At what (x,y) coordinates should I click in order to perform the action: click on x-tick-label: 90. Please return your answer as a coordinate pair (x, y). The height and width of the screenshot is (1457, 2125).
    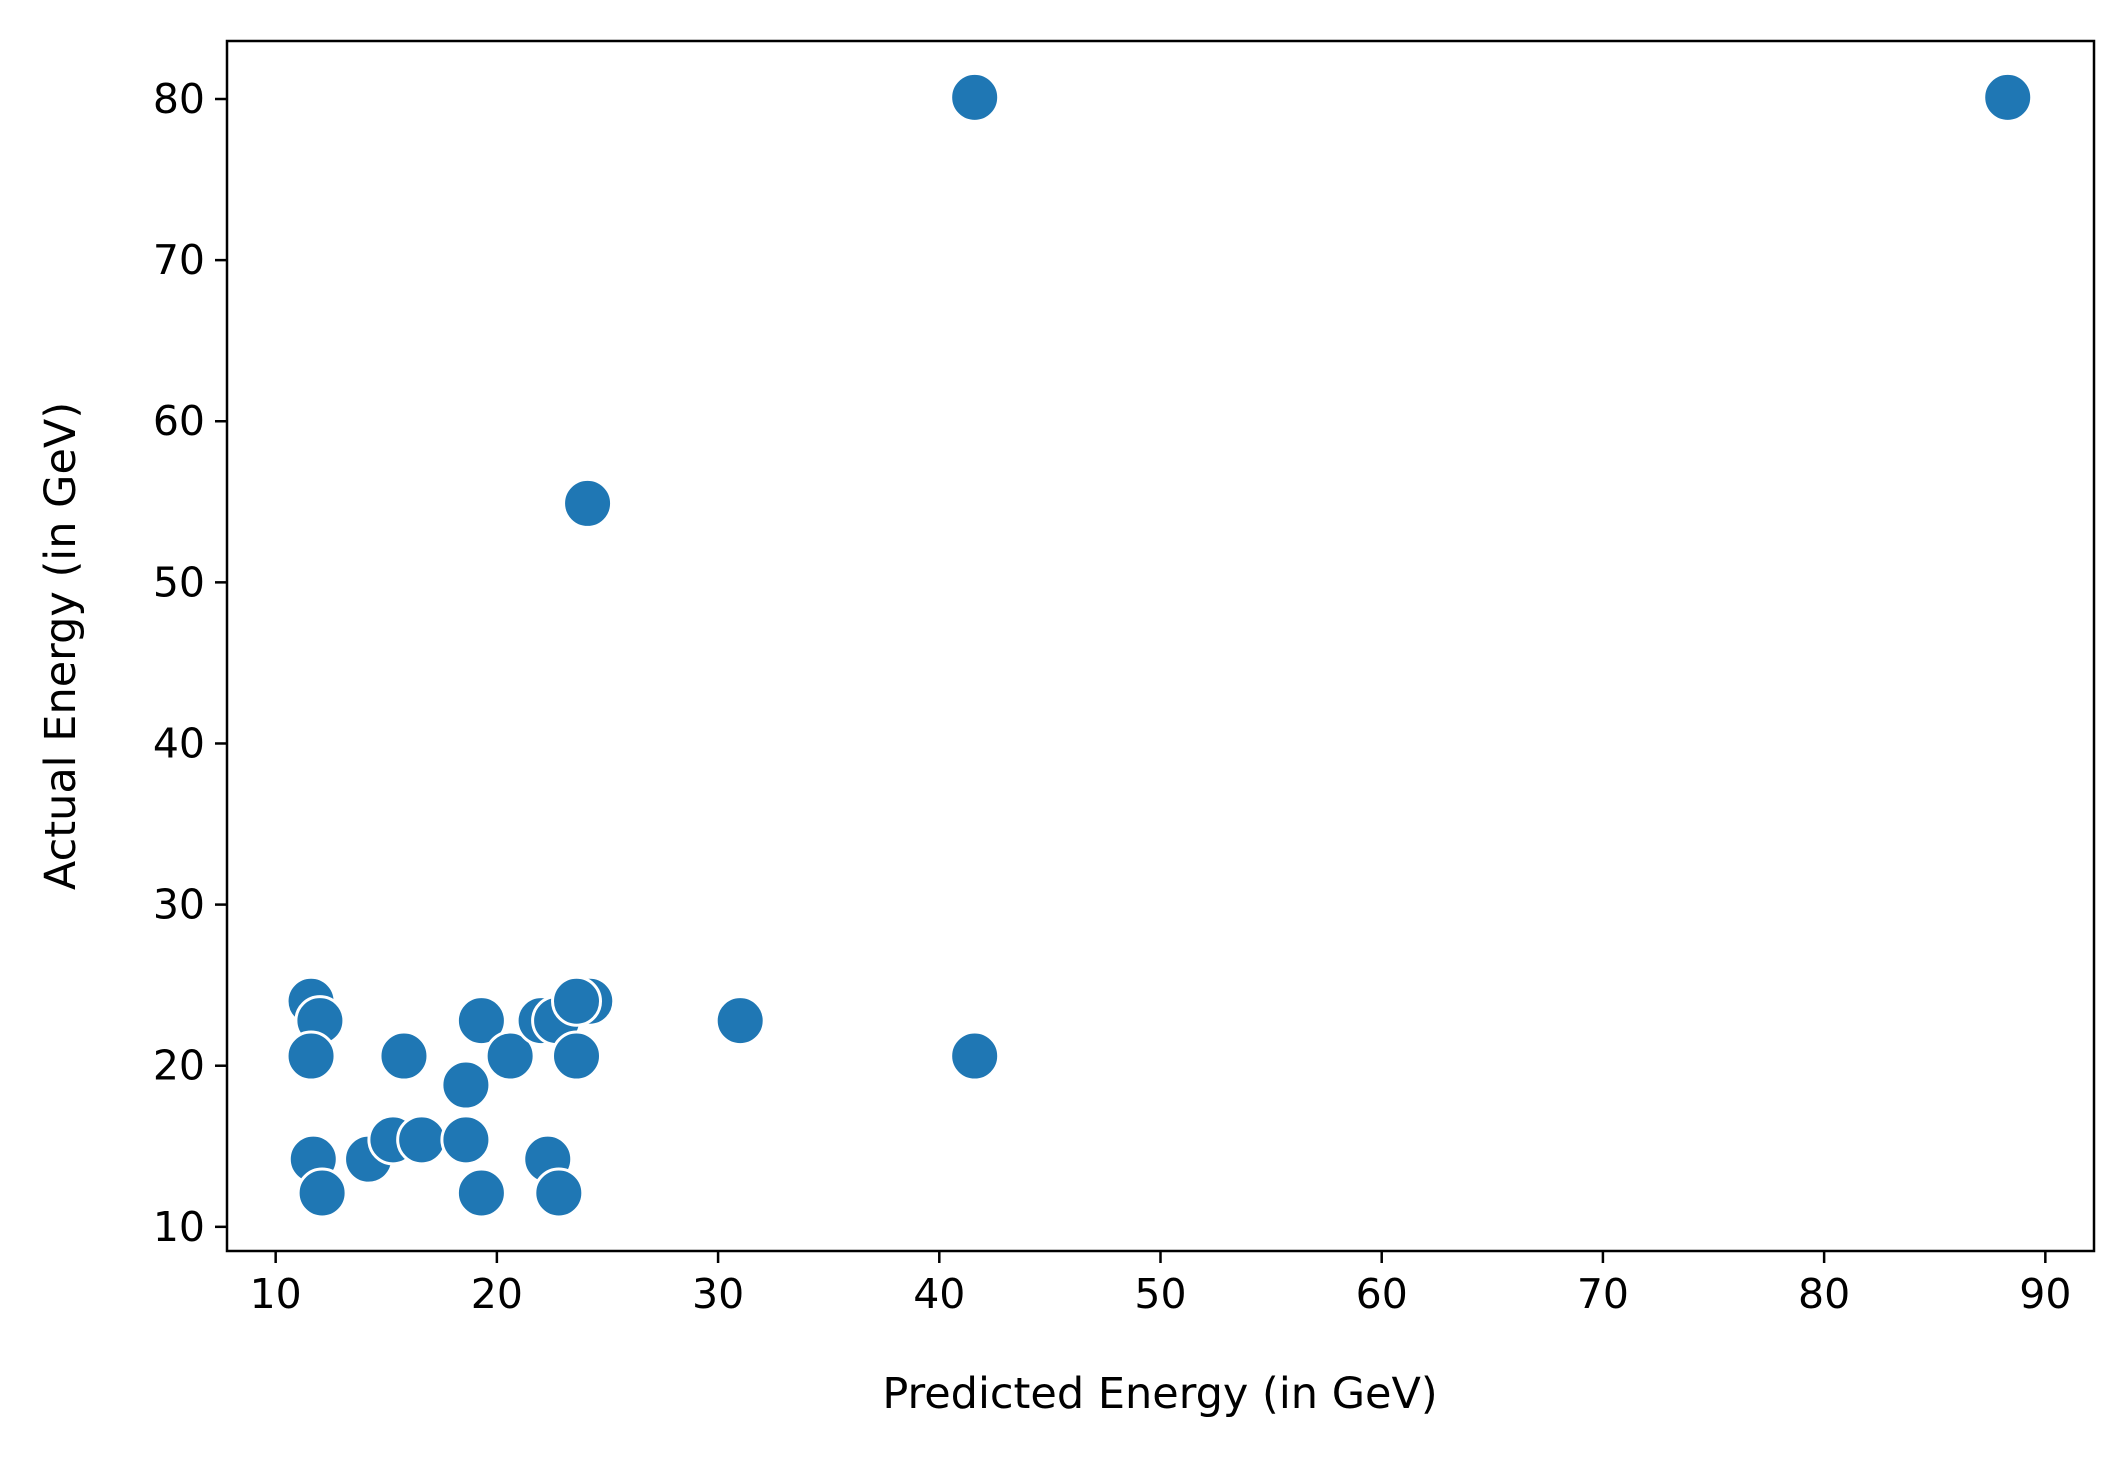
    Looking at the image, I should click on (2045, 1294).